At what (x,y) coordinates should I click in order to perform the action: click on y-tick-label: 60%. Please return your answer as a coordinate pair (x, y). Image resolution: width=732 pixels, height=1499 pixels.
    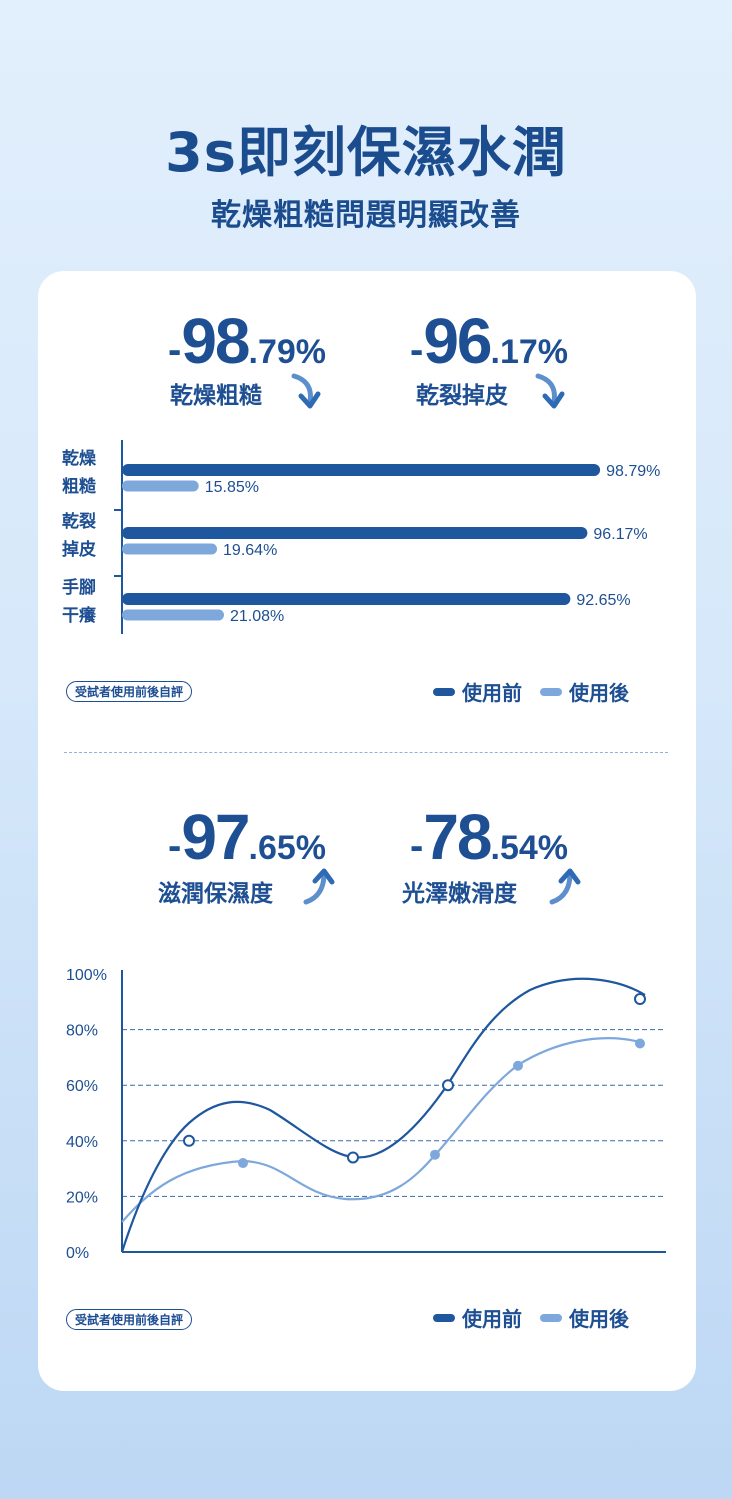
    Looking at the image, I should click on (82, 1086).